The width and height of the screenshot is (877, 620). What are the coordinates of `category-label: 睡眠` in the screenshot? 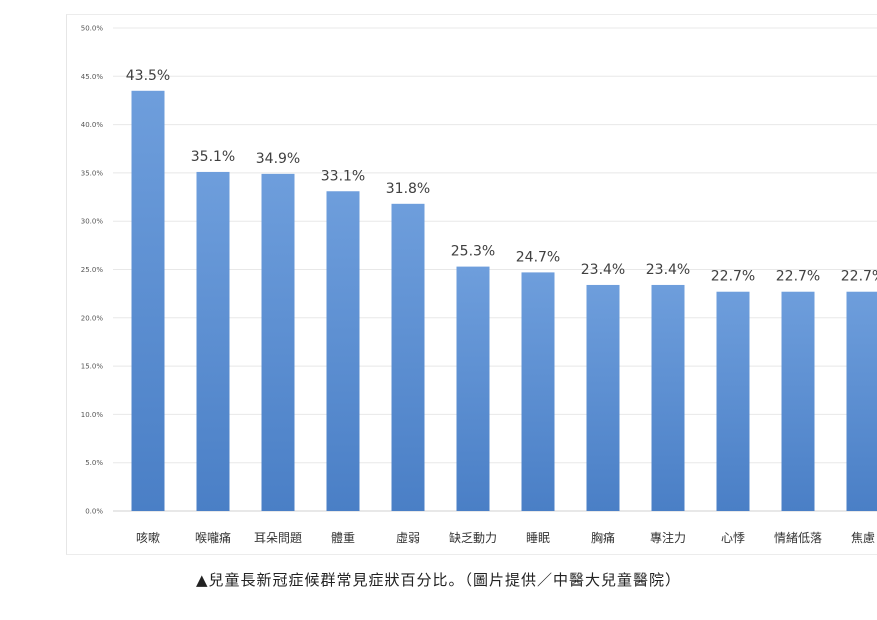 It's located at (538, 538).